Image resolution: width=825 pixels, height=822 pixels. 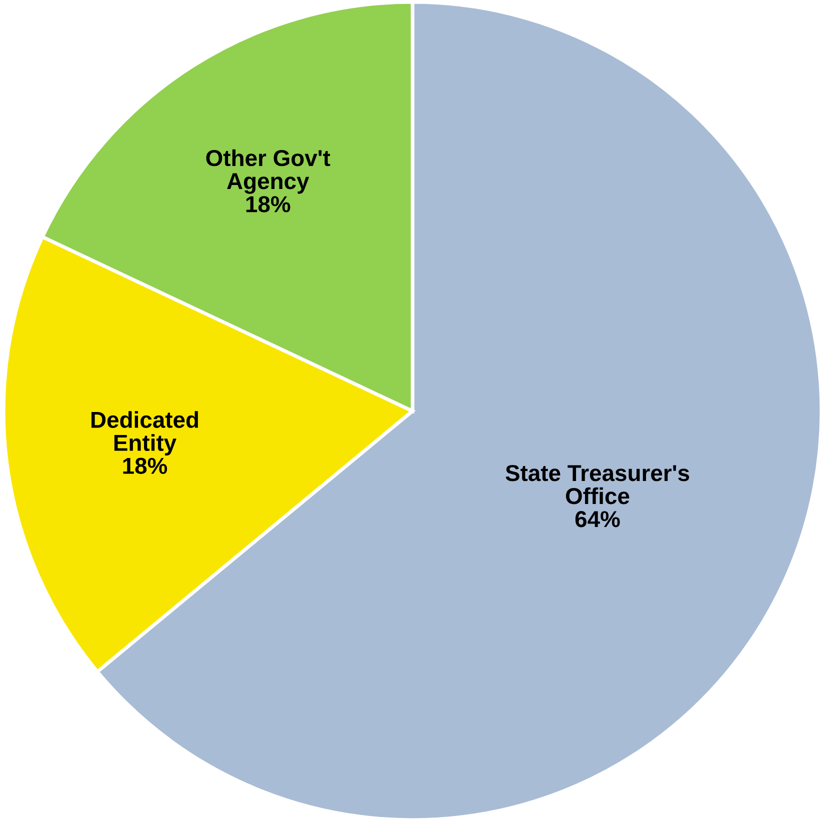 What do you see at coordinates (144, 433) in the screenshot?
I see `slice-label: Dedicated Entity` at bounding box center [144, 433].